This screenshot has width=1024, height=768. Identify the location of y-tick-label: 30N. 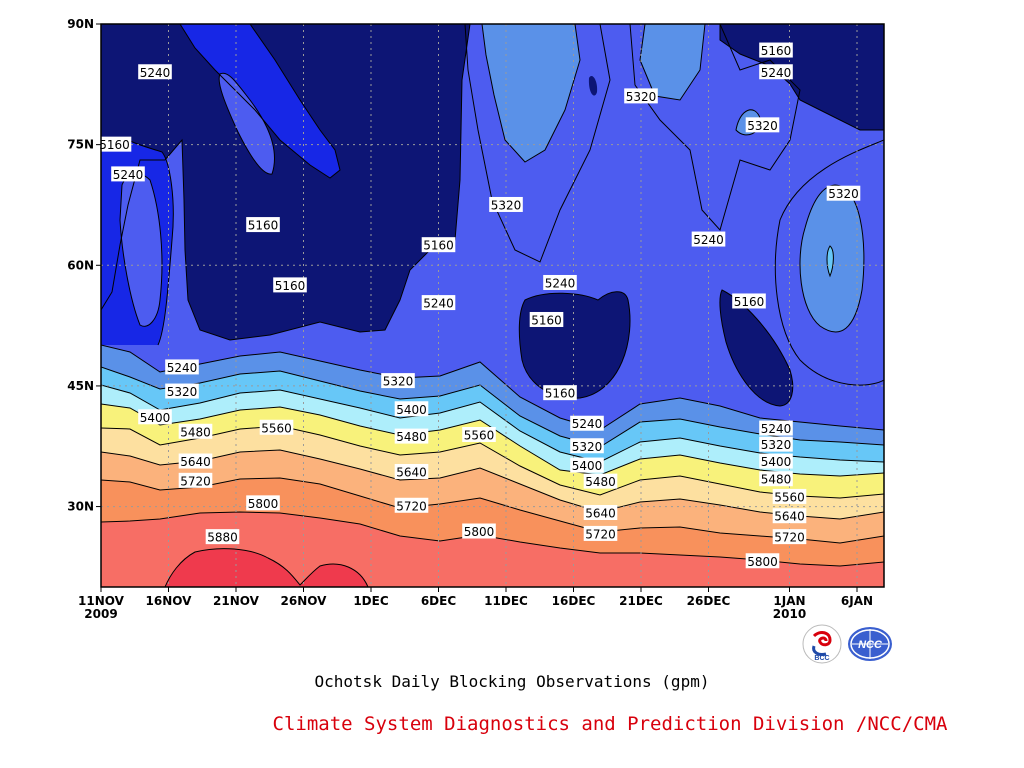
(80, 507).